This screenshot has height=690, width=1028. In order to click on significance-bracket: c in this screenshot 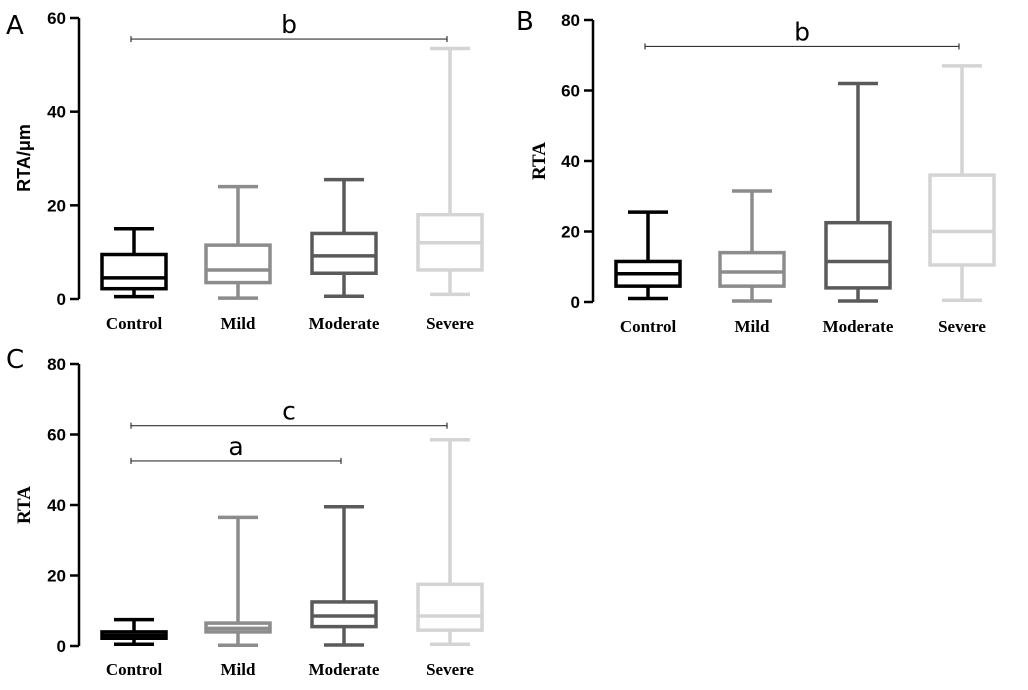, I will do `click(289, 413)`.